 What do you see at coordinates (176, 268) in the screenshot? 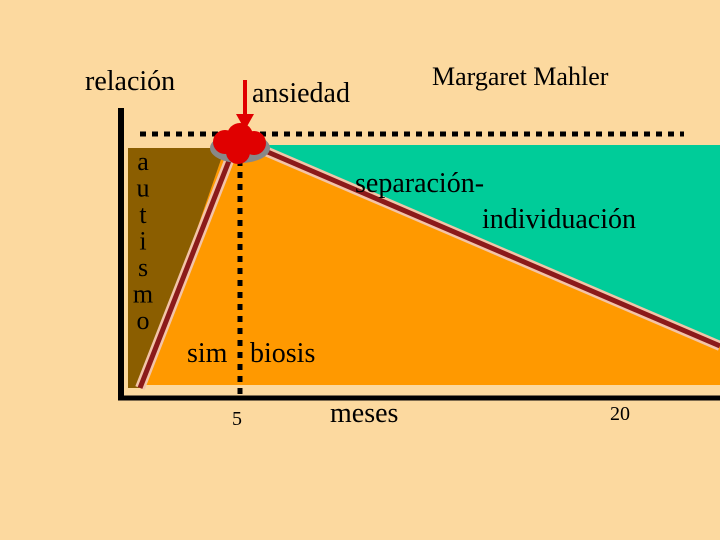
I see `autism-region` at bounding box center [176, 268].